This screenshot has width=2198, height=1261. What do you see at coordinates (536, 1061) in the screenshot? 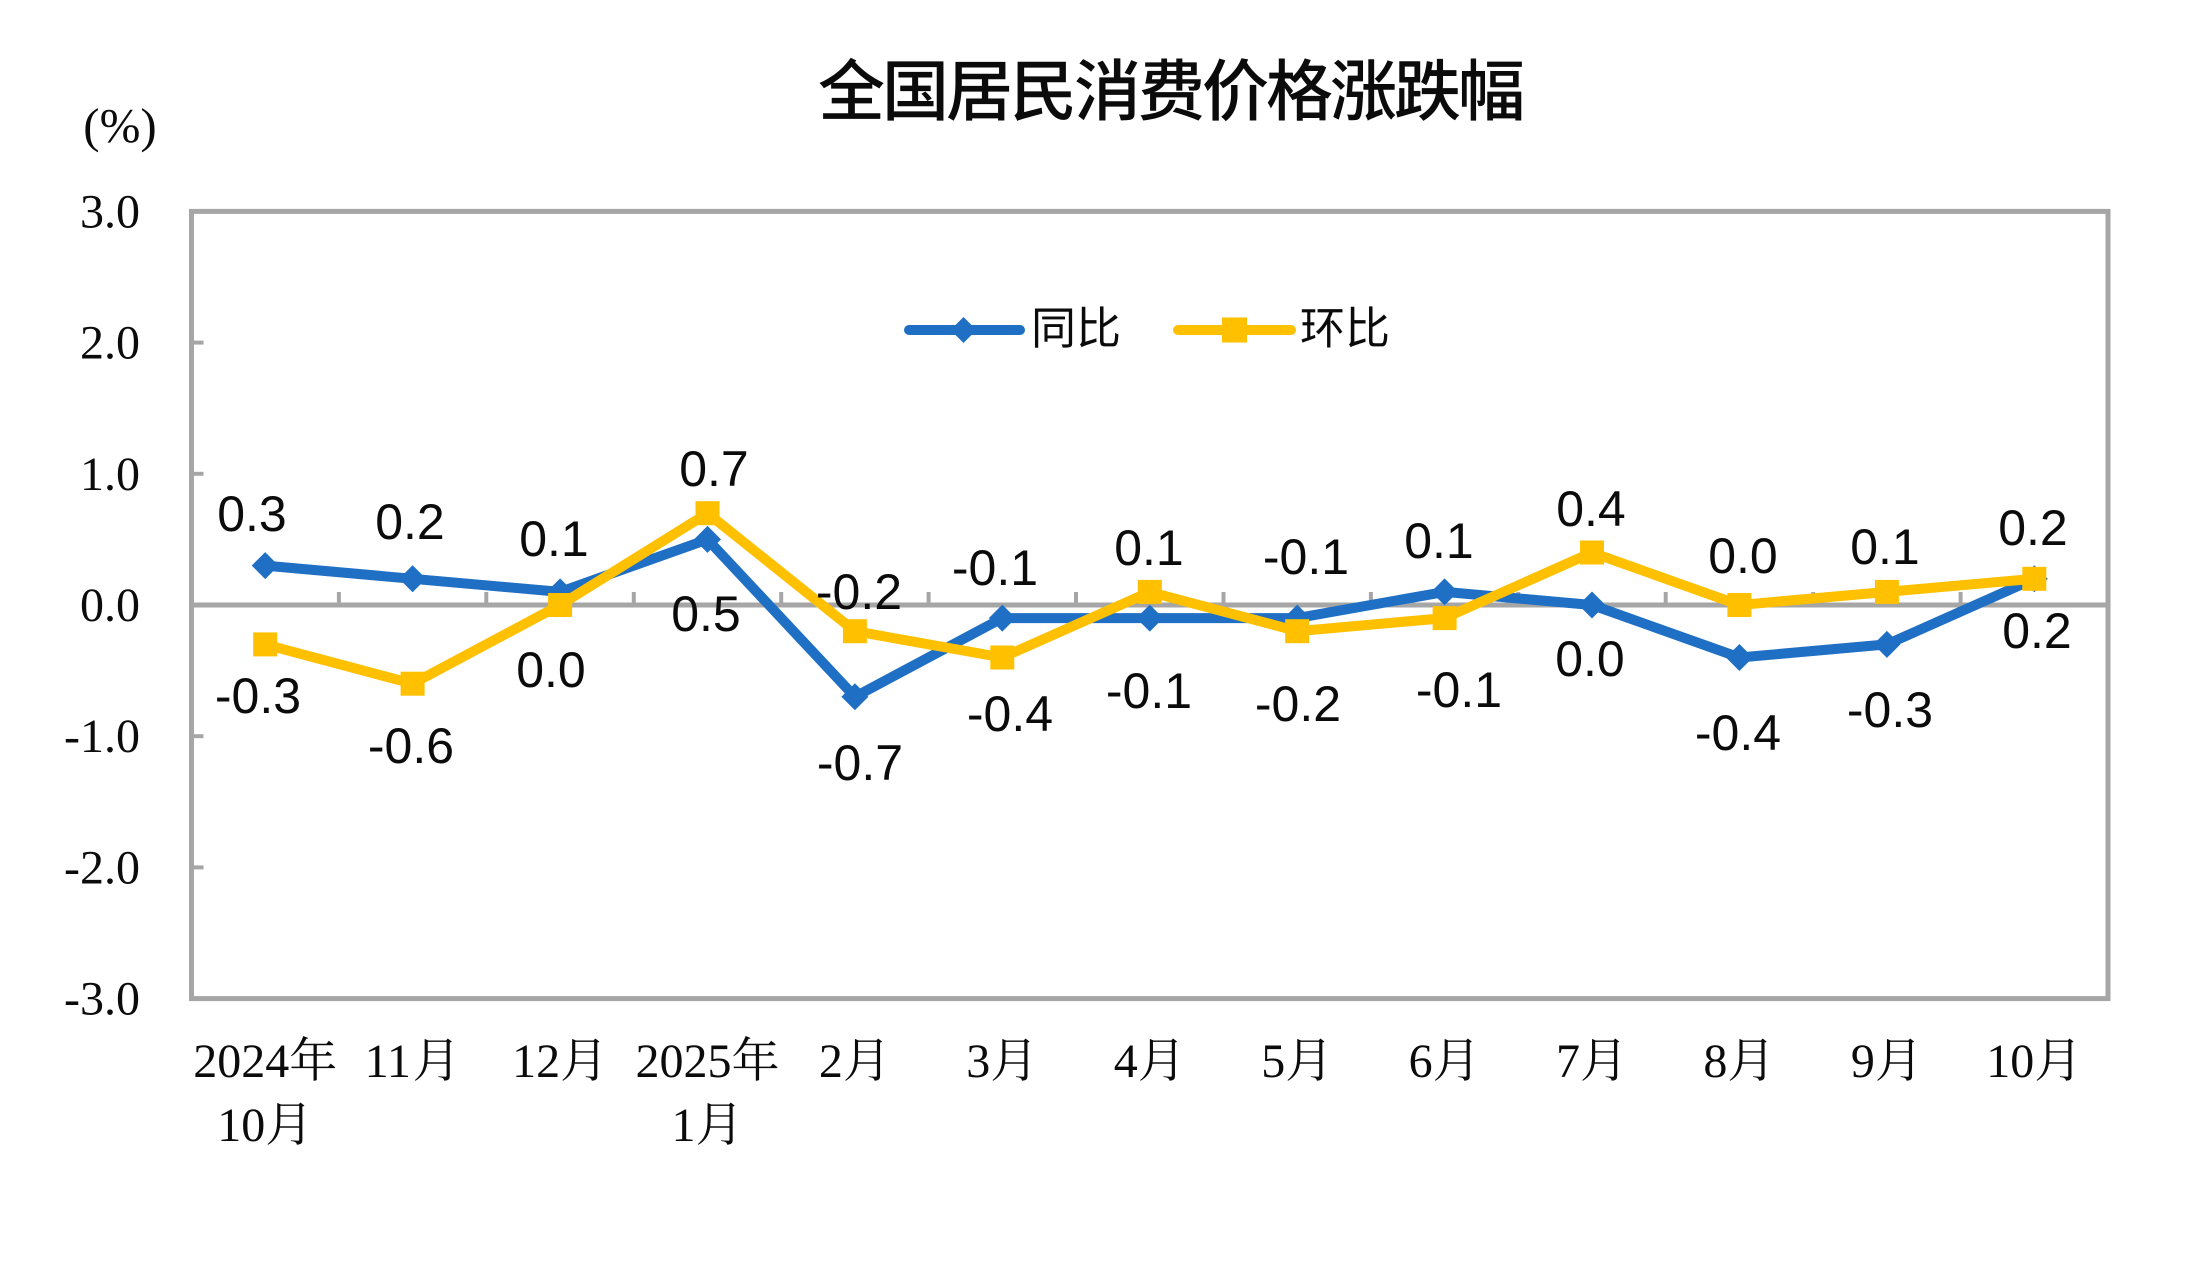
I see `svg-text: 12` at bounding box center [536, 1061].